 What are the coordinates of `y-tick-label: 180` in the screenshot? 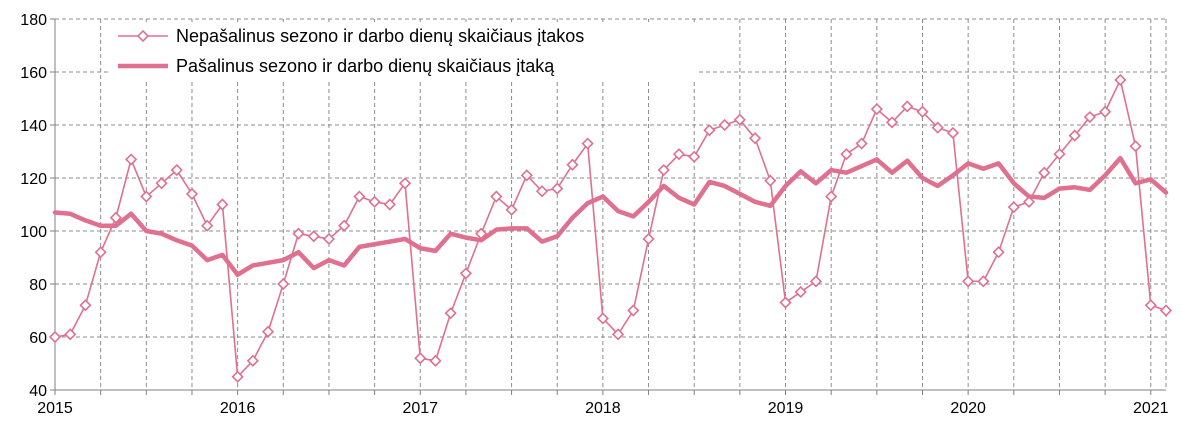 It's located at (33, 20).